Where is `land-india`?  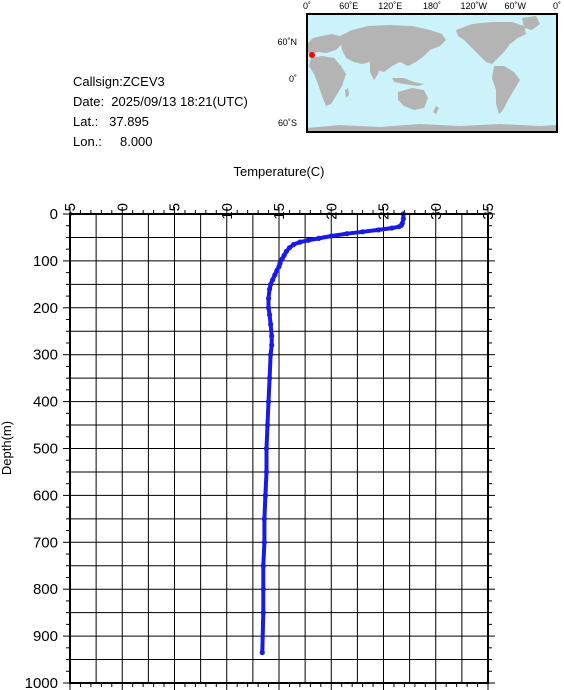 land-india is located at coordinates (375, 71).